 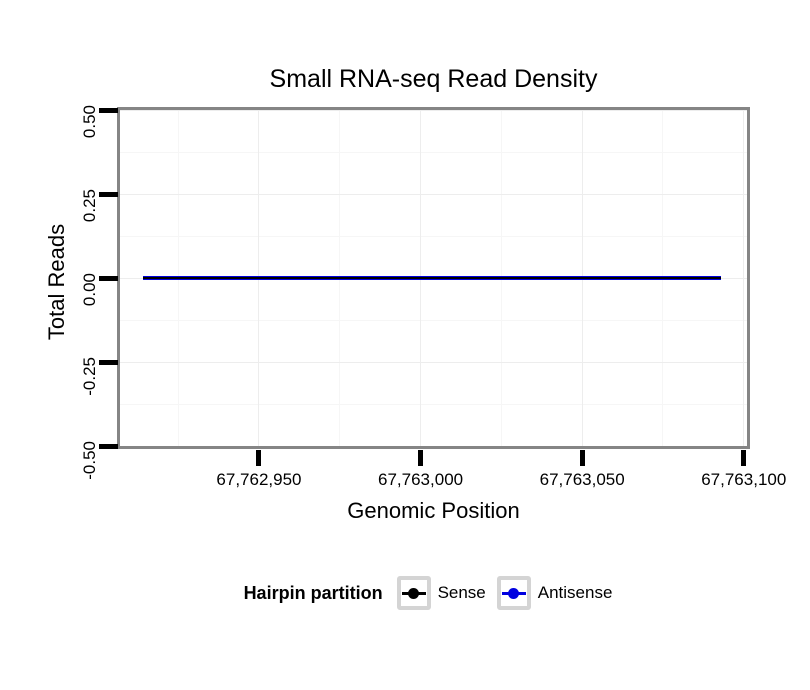 I want to click on y-axis-tick-label: 0.00, so click(x=89, y=290).